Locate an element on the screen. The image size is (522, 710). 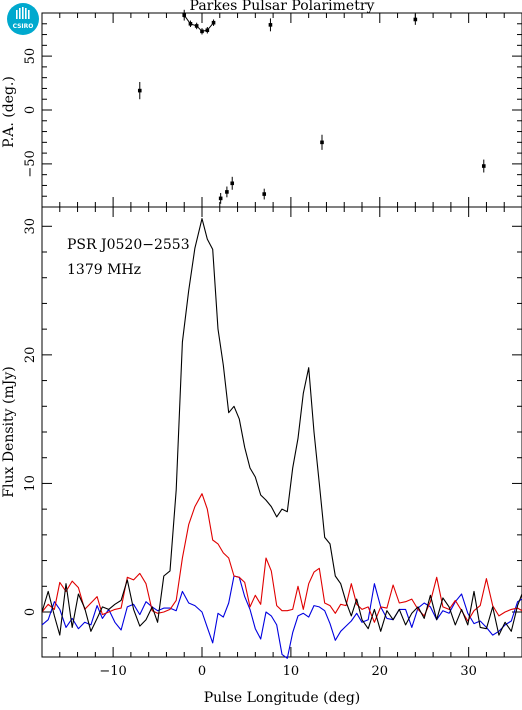
x-tick-label: −10 is located at coordinates (112, 671).